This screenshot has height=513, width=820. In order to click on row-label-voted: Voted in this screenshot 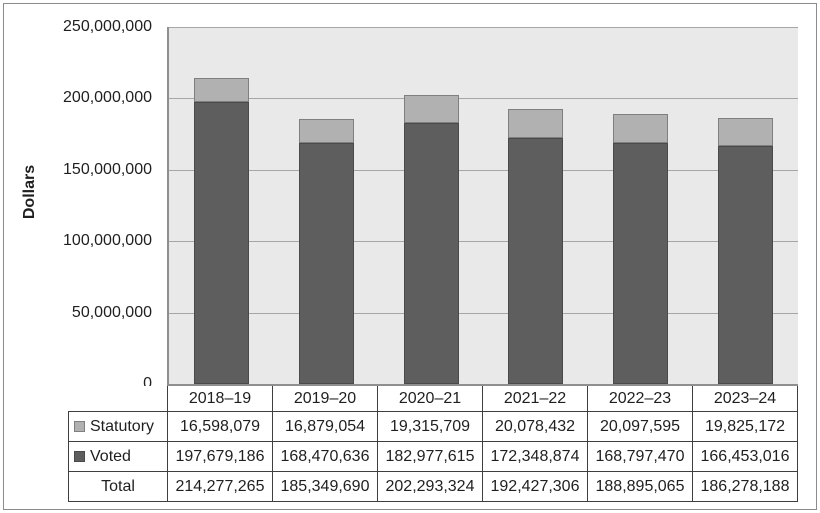, I will do `click(118, 456)`.